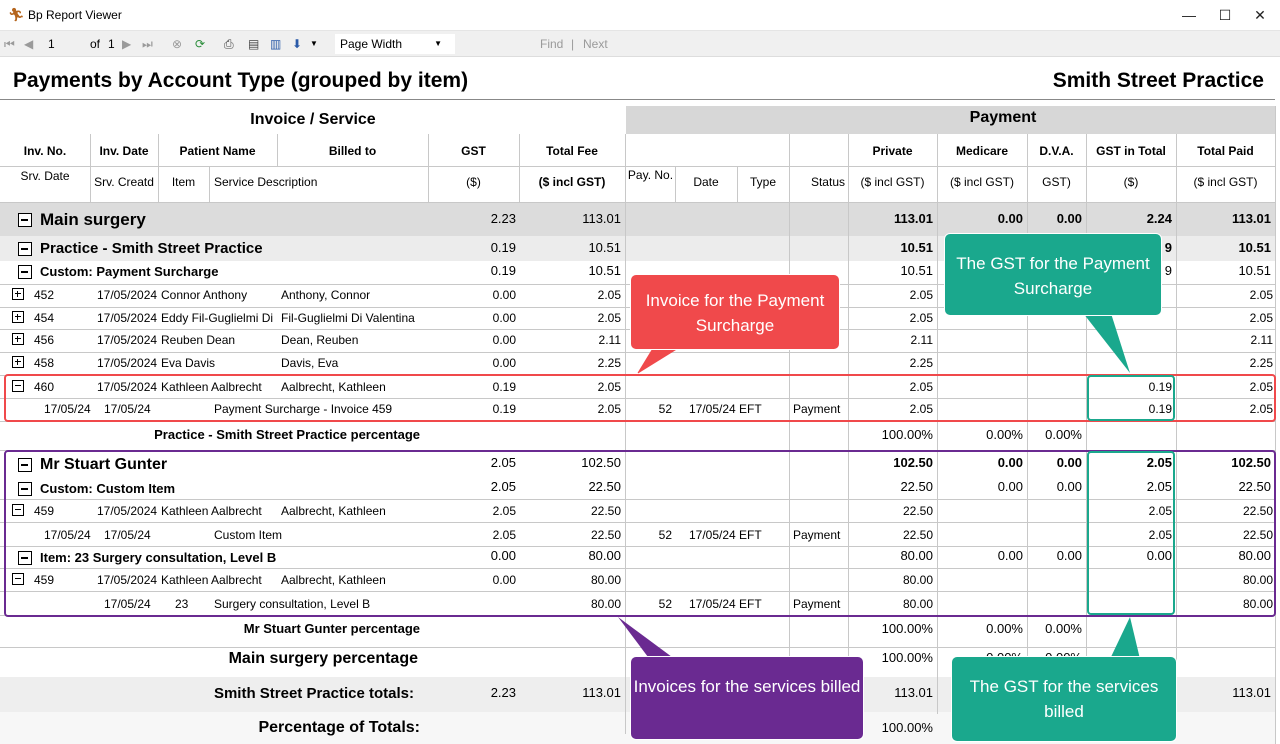 The width and height of the screenshot is (1280, 744). I want to click on zoom-value: Page Width, so click(371, 44).